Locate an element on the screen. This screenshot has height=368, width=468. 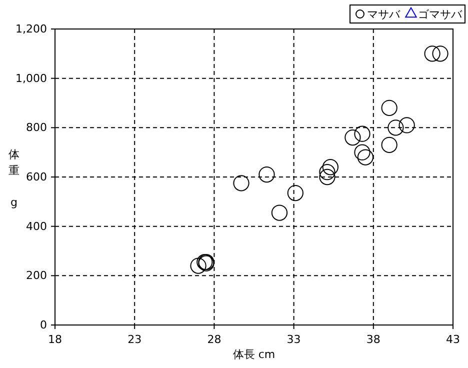
text: 体重 g is located at coordinates (14, 178).